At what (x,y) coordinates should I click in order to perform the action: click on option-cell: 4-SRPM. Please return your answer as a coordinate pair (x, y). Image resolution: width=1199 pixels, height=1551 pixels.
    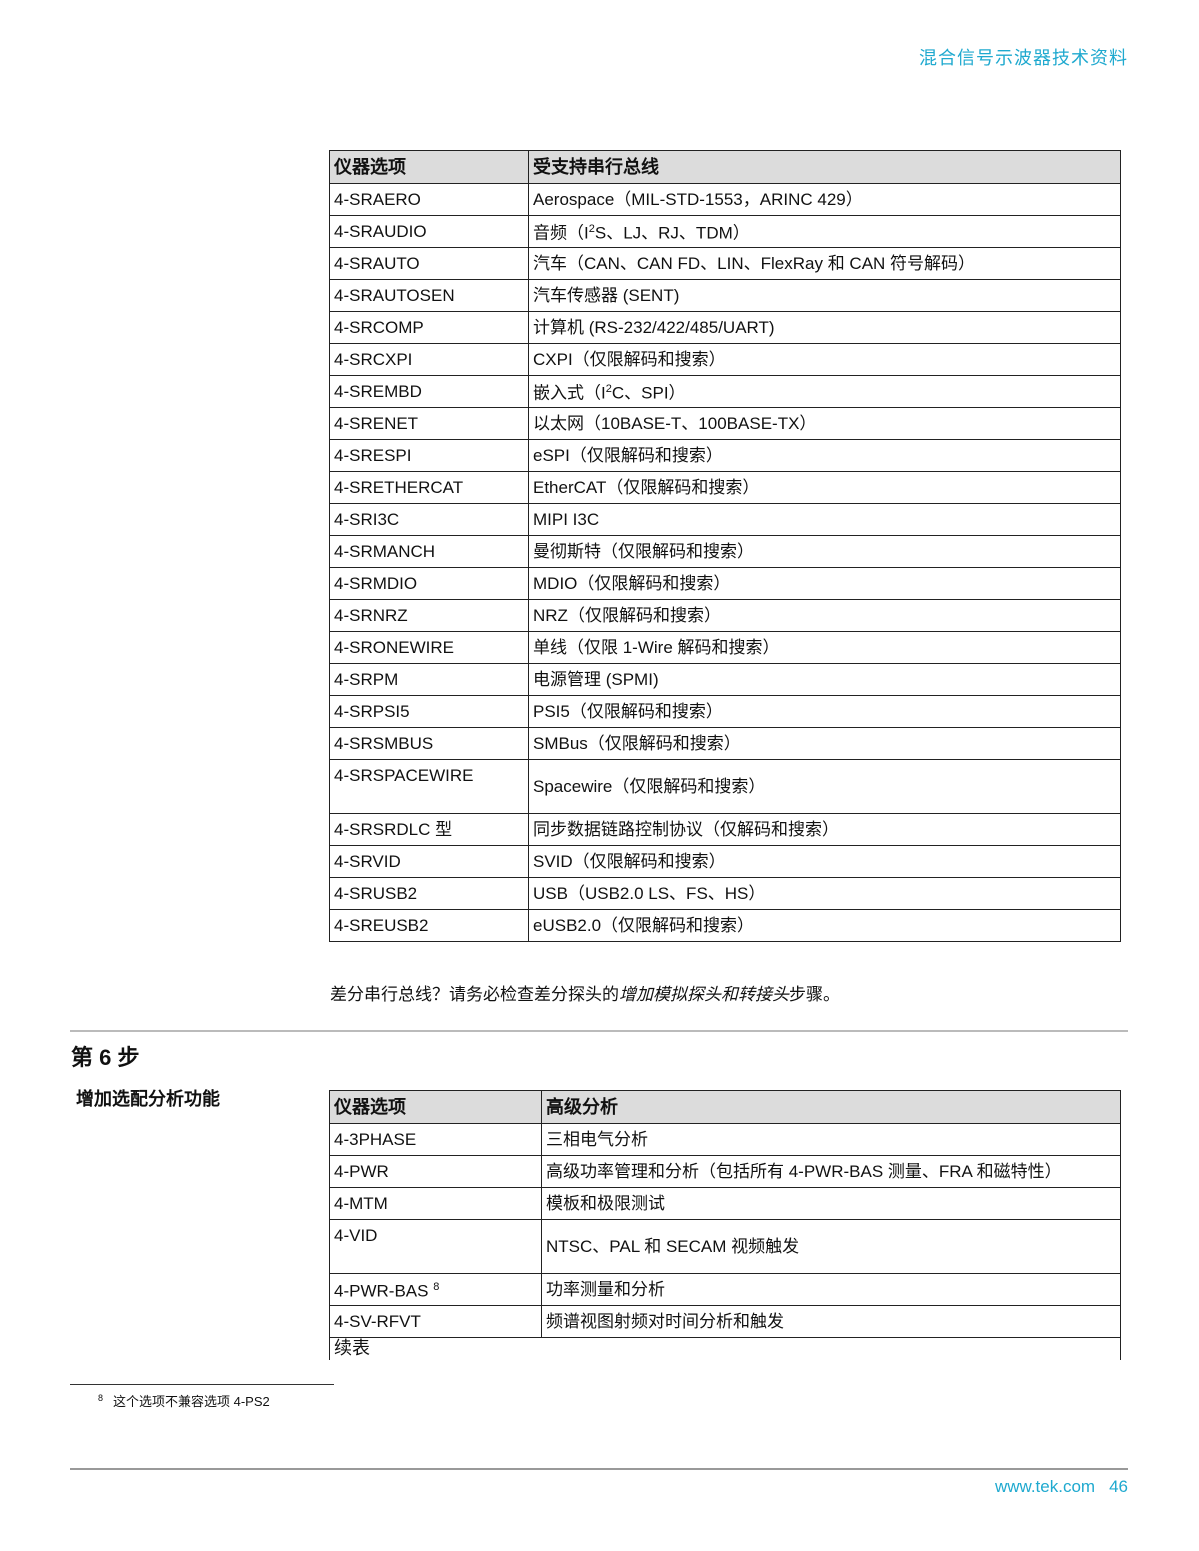
    Looking at the image, I should click on (429, 679).